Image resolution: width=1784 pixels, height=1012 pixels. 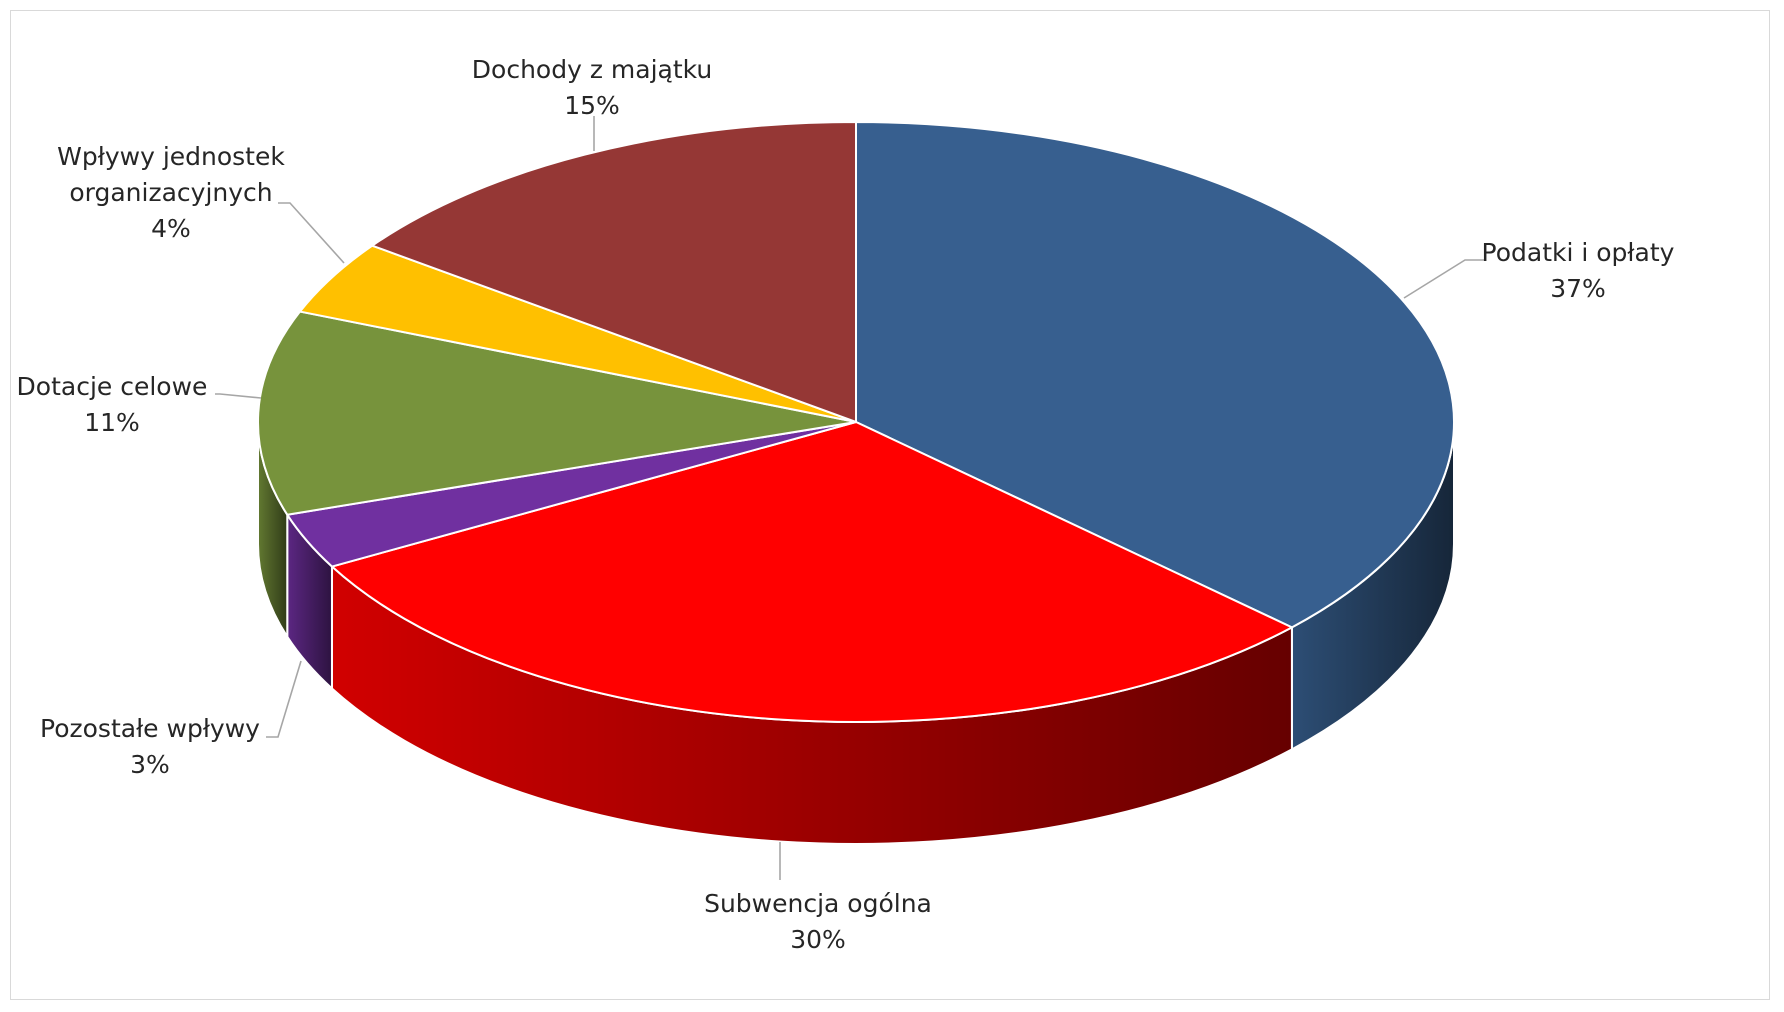 I want to click on data-label-5-line-0: Dochody z majątku, so click(x=592, y=69).